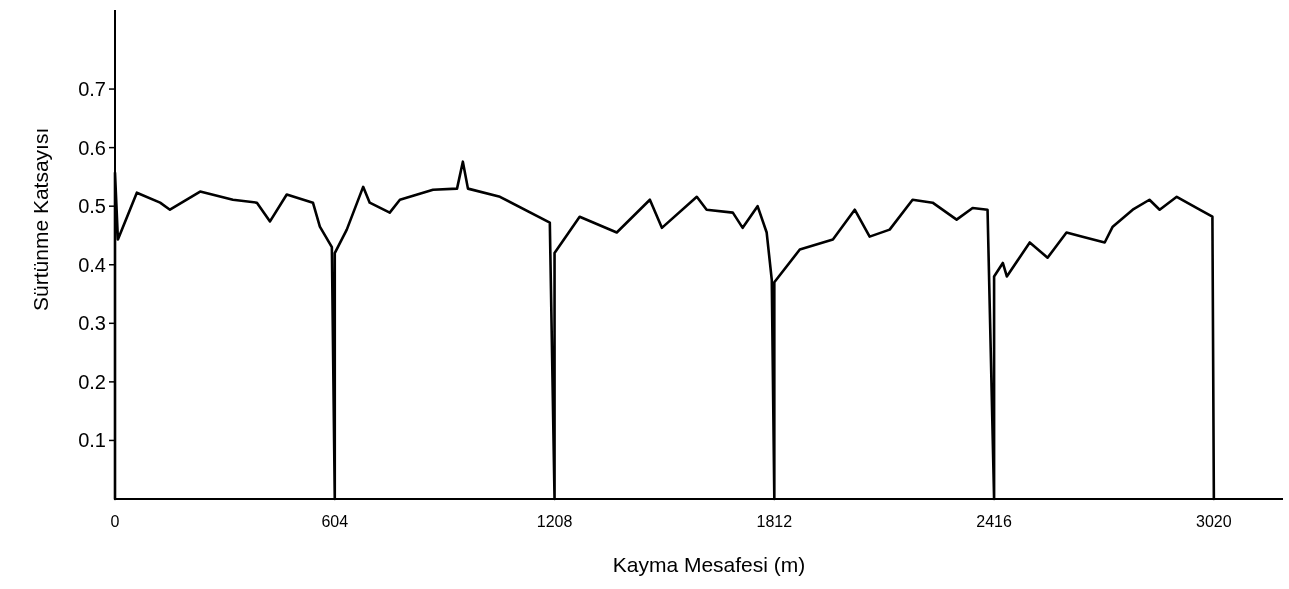 The height and width of the screenshot is (589, 1289). What do you see at coordinates (92, 323) in the screenshot?
I see `y-tick-label: 0.3` at bounding box center [92, 323].